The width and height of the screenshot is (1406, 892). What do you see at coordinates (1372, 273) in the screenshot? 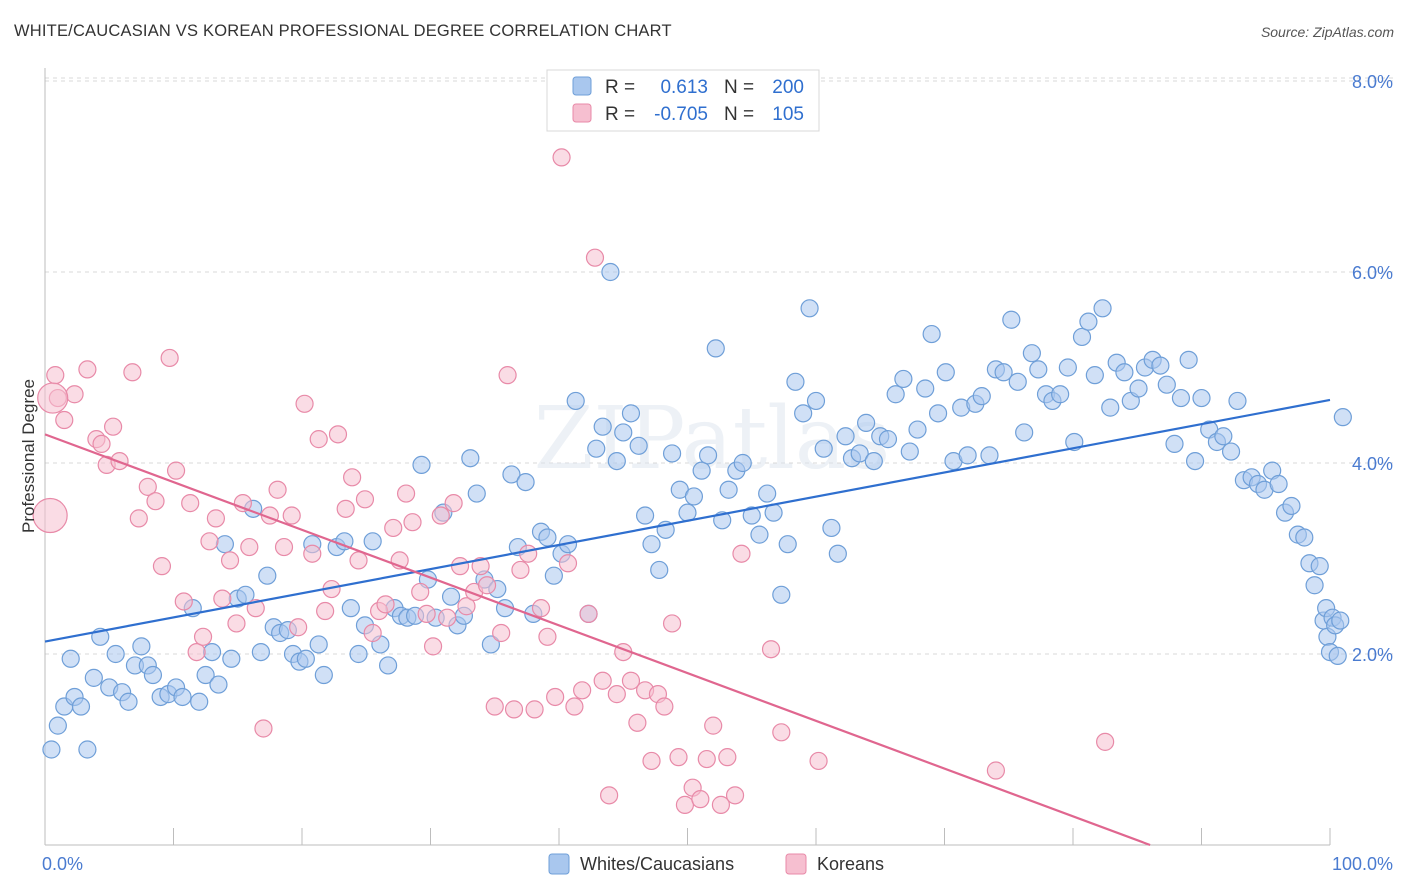
I see `y-tick-label: 6.0%` at bounding box center [1372, 273].